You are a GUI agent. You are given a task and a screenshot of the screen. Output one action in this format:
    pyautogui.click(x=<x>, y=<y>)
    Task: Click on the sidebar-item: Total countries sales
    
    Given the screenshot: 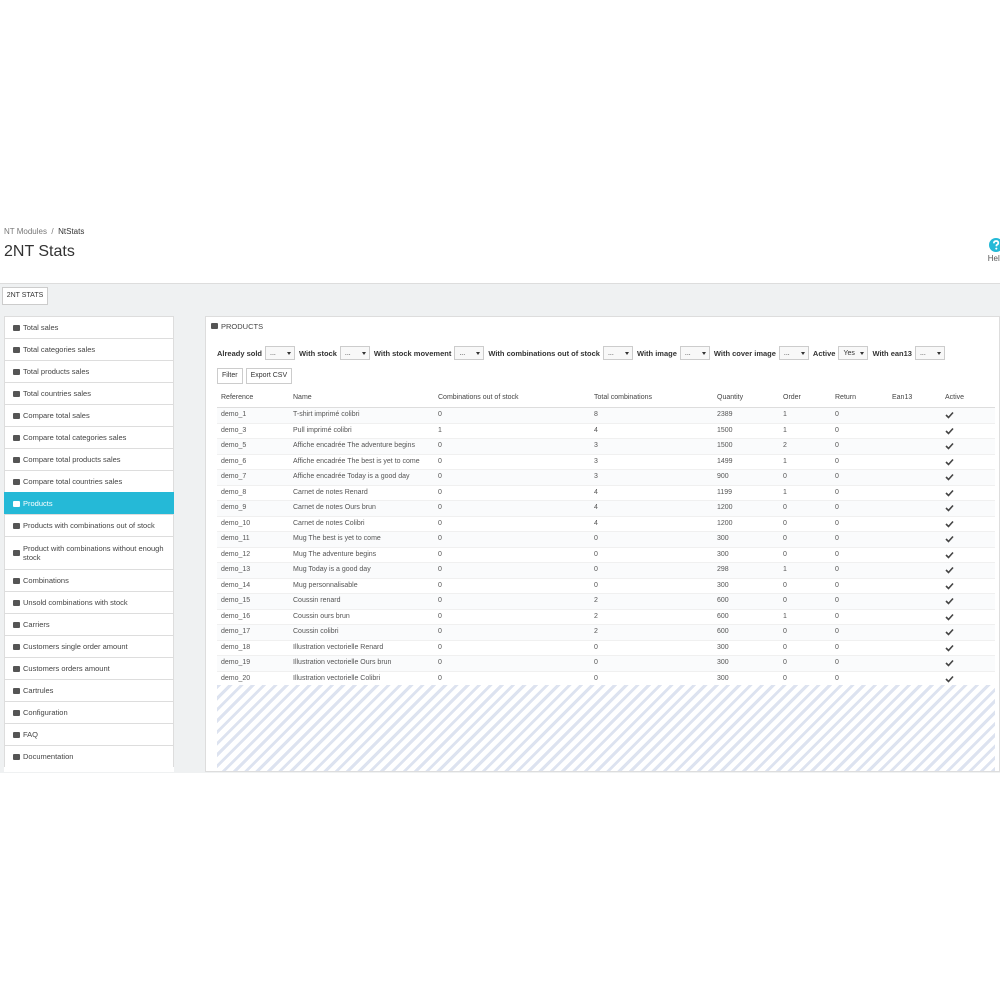 What is the action you would take?
    pyautogui.click(x=89, y=393)
    